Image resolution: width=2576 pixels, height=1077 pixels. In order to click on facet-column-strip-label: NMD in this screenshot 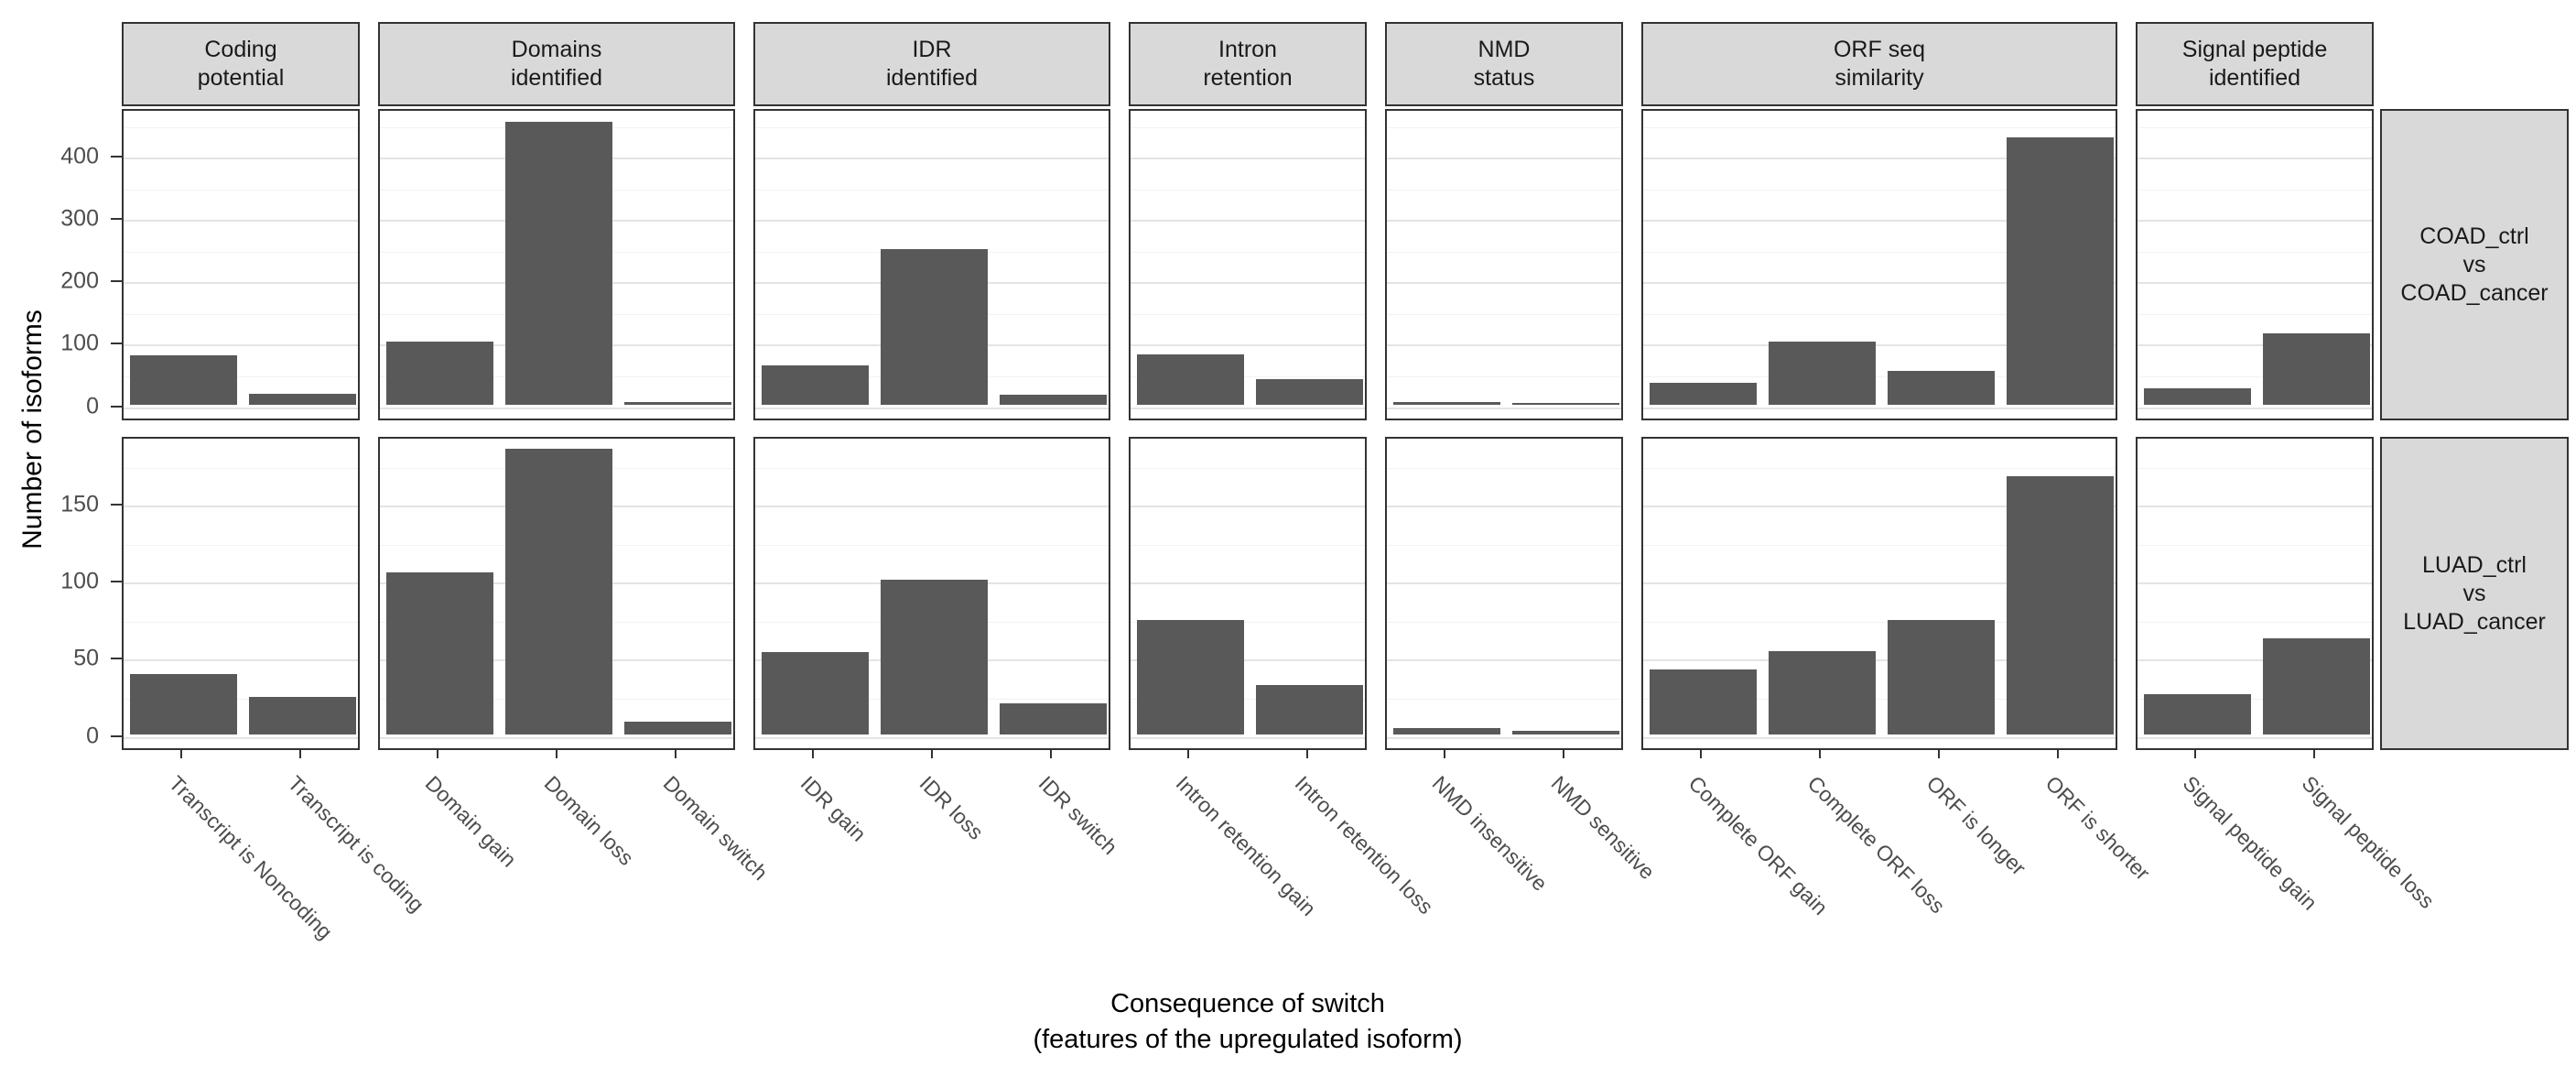, I will do `click(1504, 49)`.